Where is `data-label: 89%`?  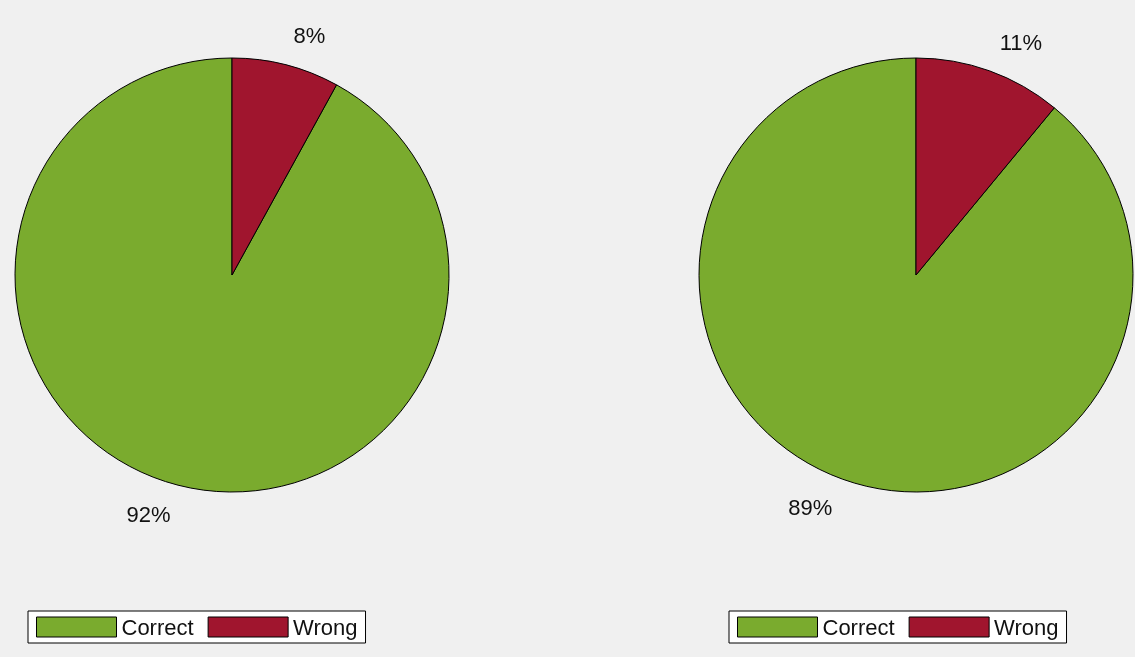
data-label: 89% is located at coordinates (810, 507).